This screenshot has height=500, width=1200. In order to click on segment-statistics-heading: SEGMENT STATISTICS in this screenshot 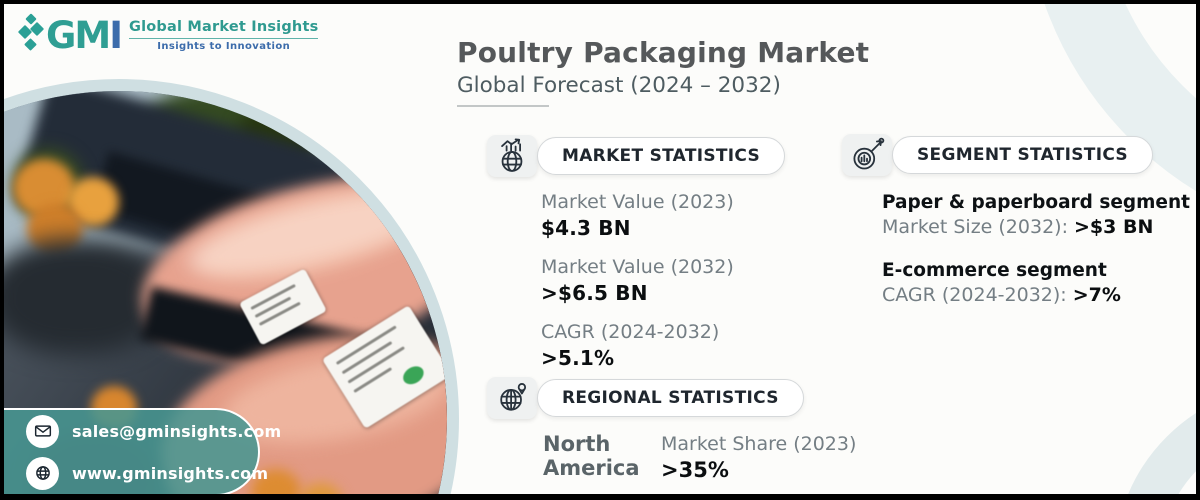, I will do `click(1022, 155)`.